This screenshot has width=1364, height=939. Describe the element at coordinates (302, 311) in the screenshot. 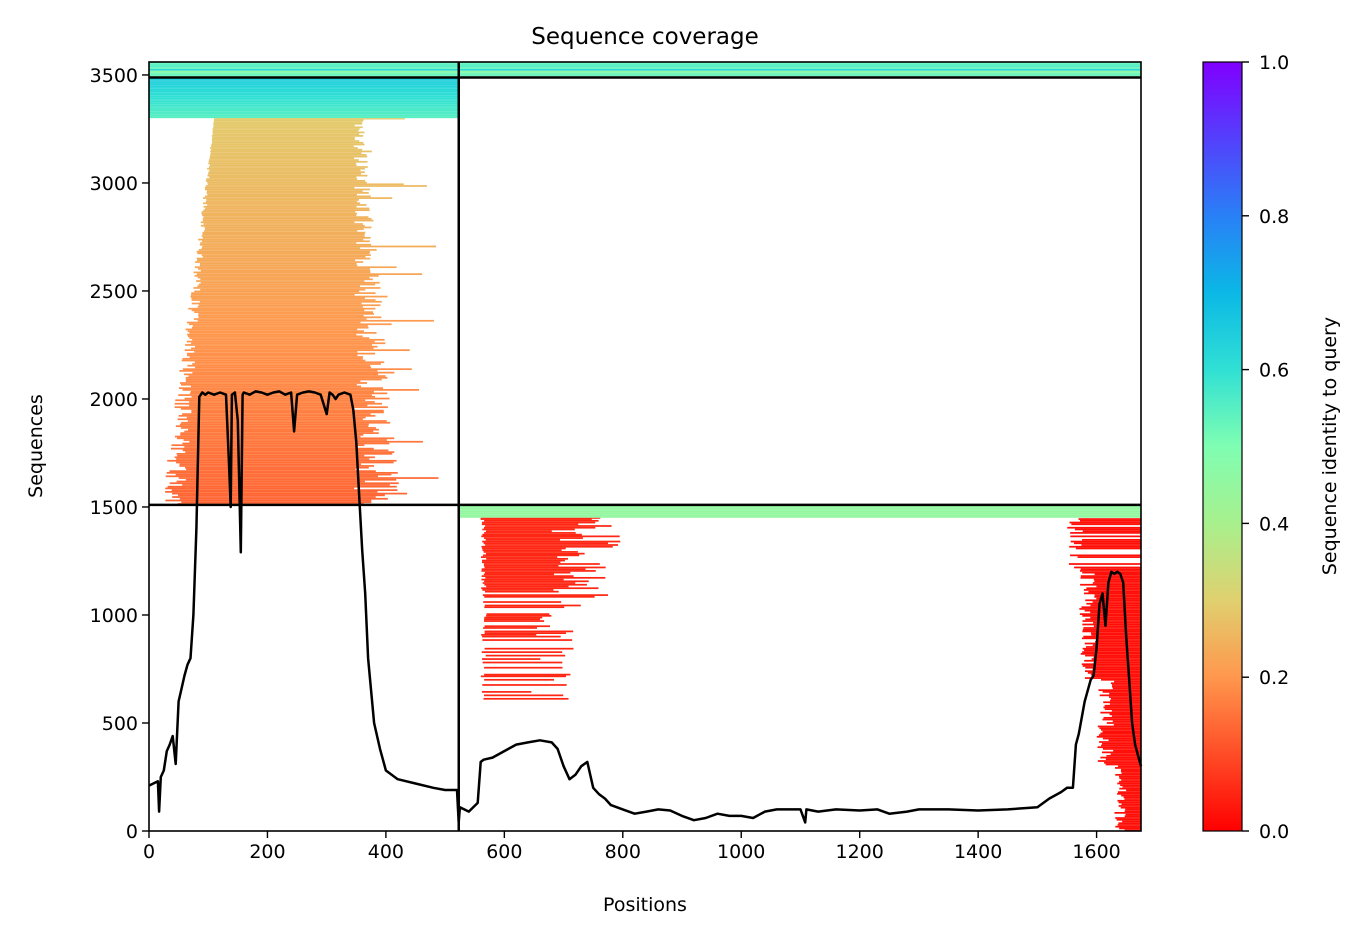

I see `heatmap-block` at that location.